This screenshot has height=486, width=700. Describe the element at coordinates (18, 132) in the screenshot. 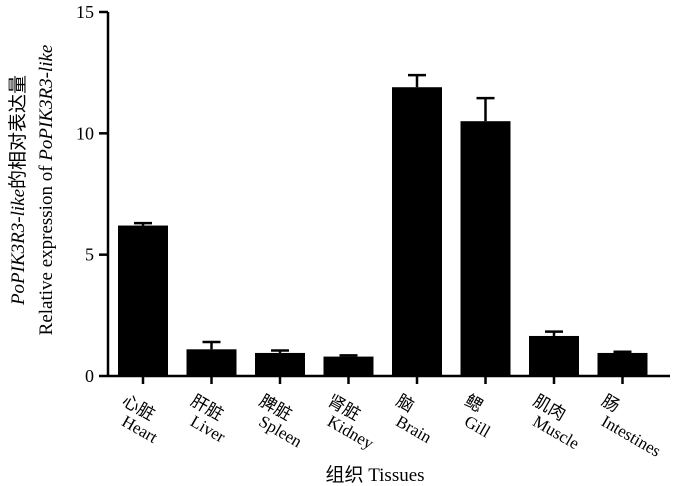

I see `y-axis-title-rest-1: 的相对表达量` at that location.